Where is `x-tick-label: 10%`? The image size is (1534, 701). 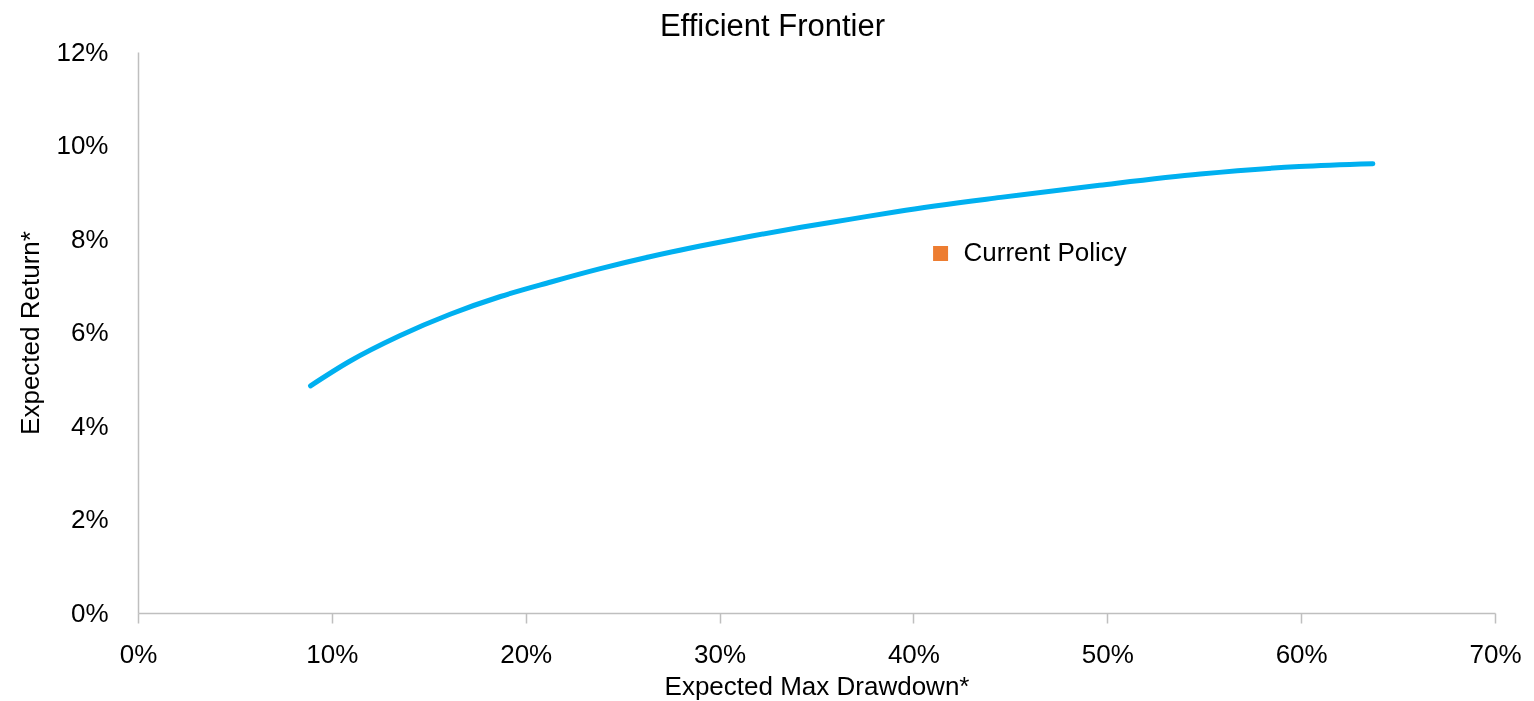
x-tick-label: 10% is located at coordinates (332, 653).